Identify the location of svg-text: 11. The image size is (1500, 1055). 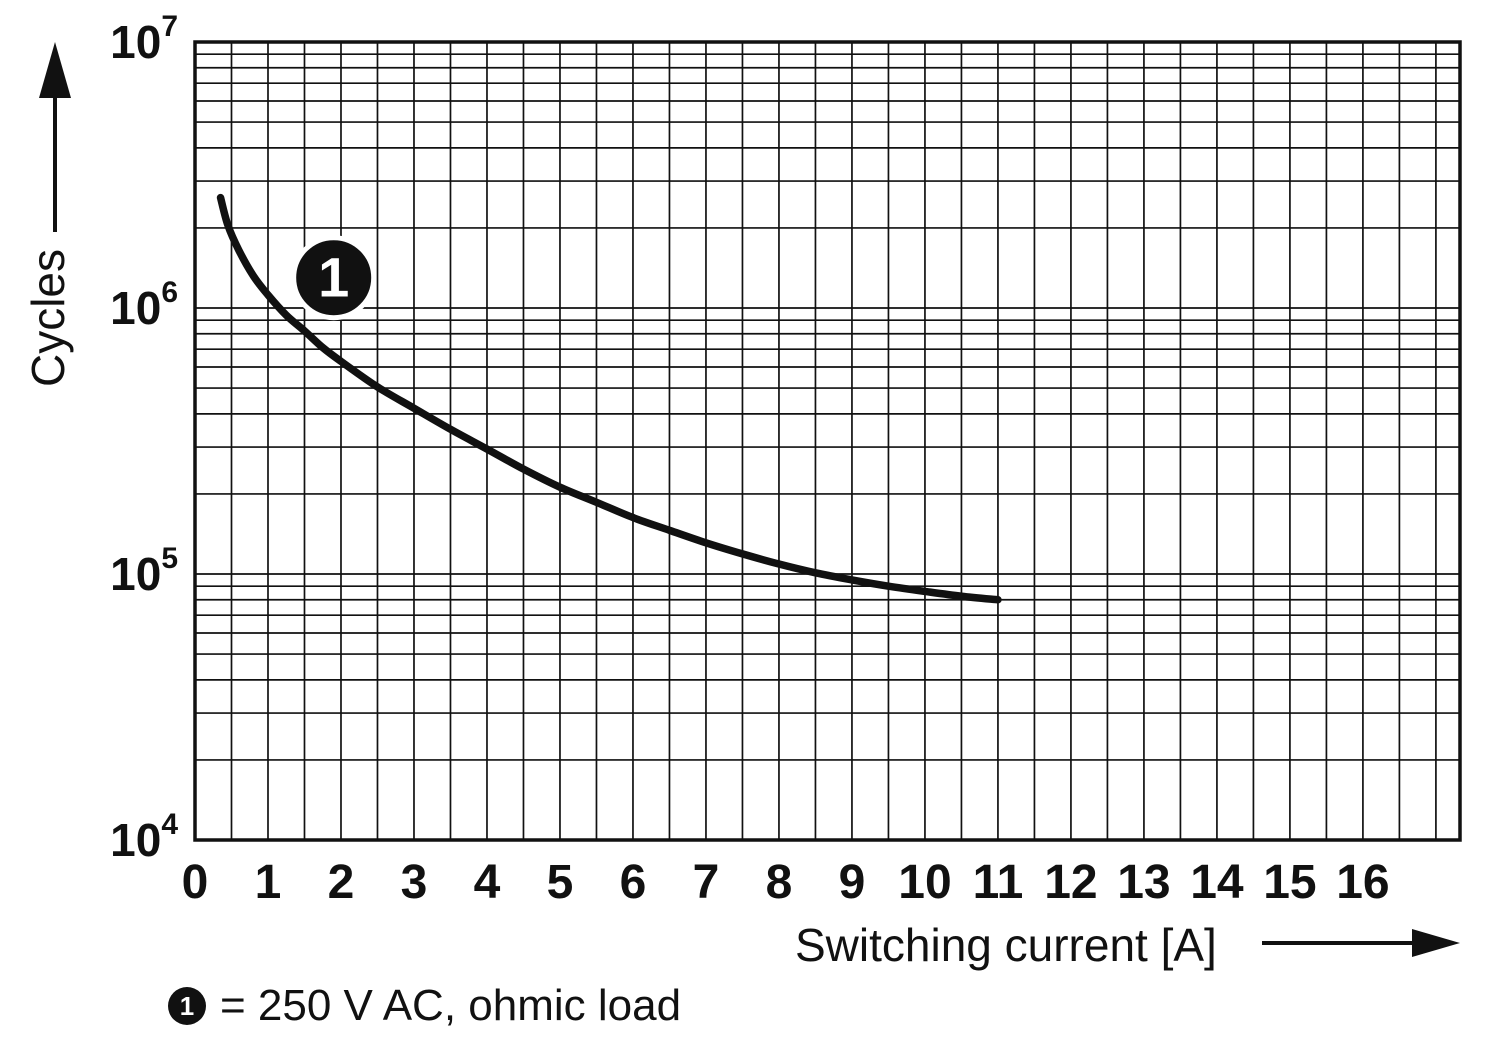
(998, 882).